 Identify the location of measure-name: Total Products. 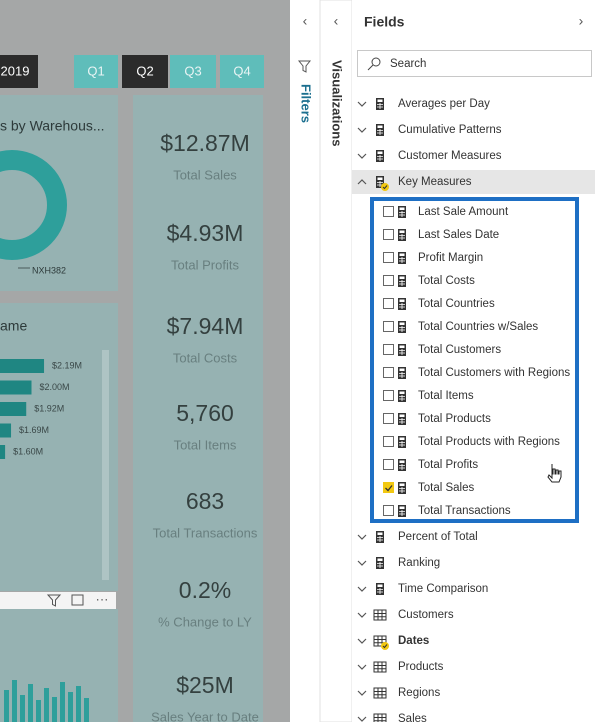
(454, 419).